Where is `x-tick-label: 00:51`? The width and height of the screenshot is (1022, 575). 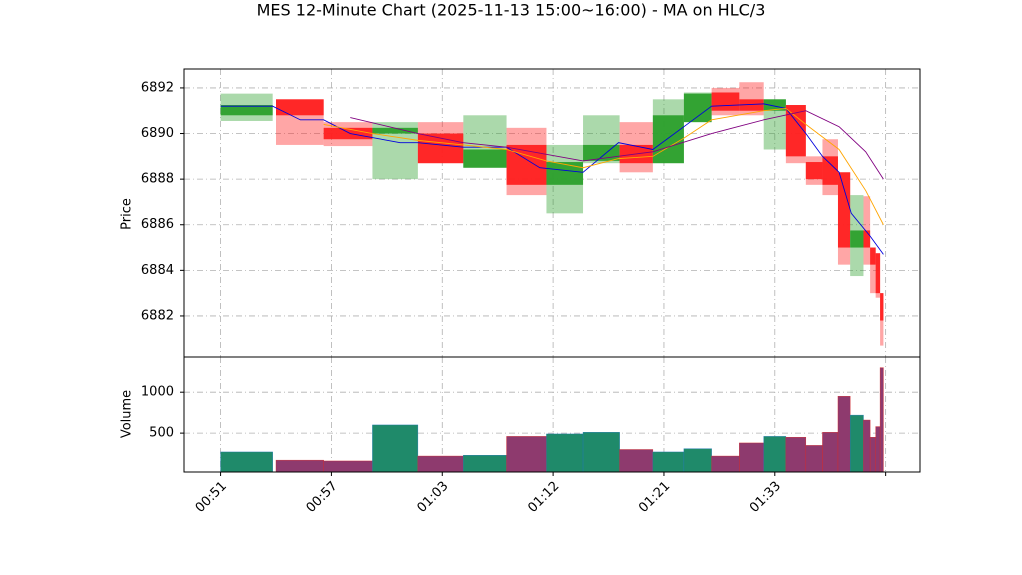
x-tick-label: 00:51 is located at coordinates (211, 497).